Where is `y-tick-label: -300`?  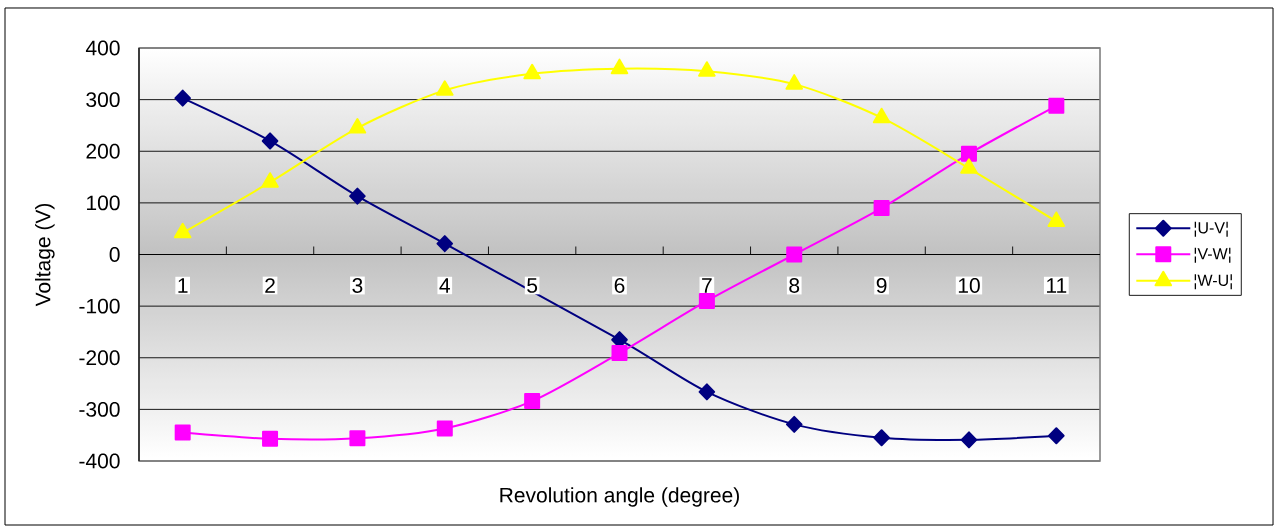
y-tick-label: -300 is located at coordinates (99, 409).